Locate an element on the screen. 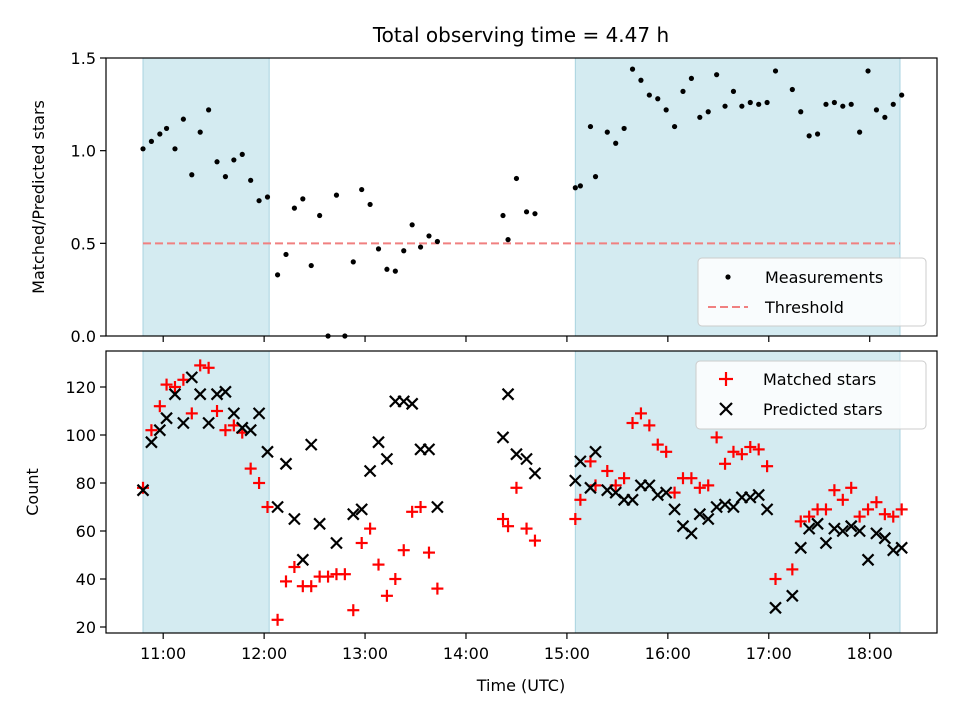 This screenshot has height=720, width=960. bottom-y-tick-label: 120 is located at coordinates (80, 387).